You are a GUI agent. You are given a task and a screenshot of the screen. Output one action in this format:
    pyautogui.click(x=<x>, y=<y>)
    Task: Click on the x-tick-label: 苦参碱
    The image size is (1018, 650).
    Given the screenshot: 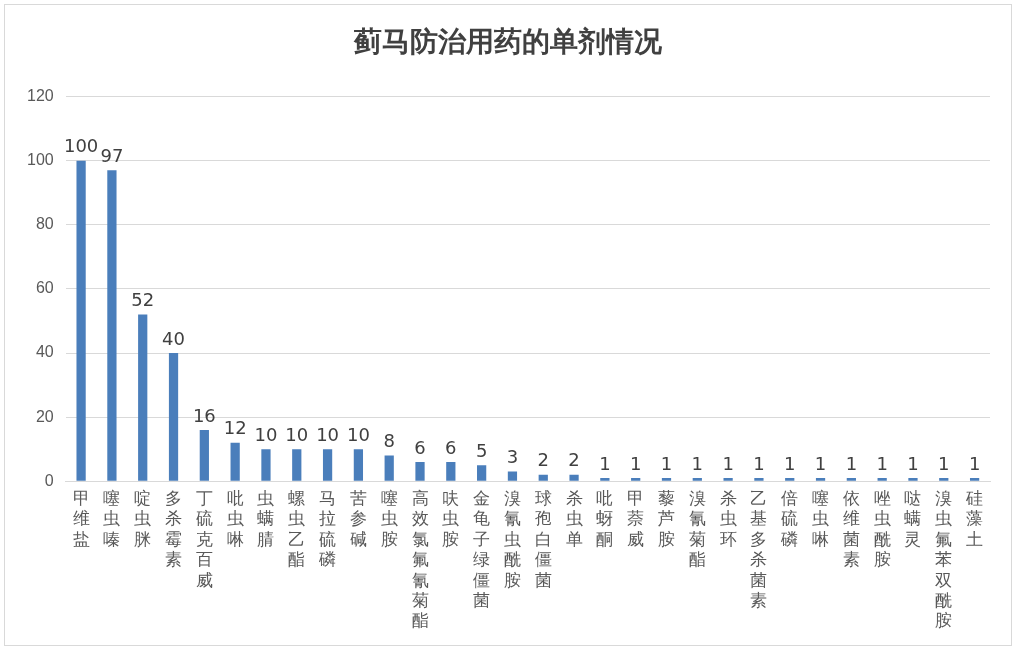 What is the action you would take?
    pyautogui.click(x=358, y=519)
    